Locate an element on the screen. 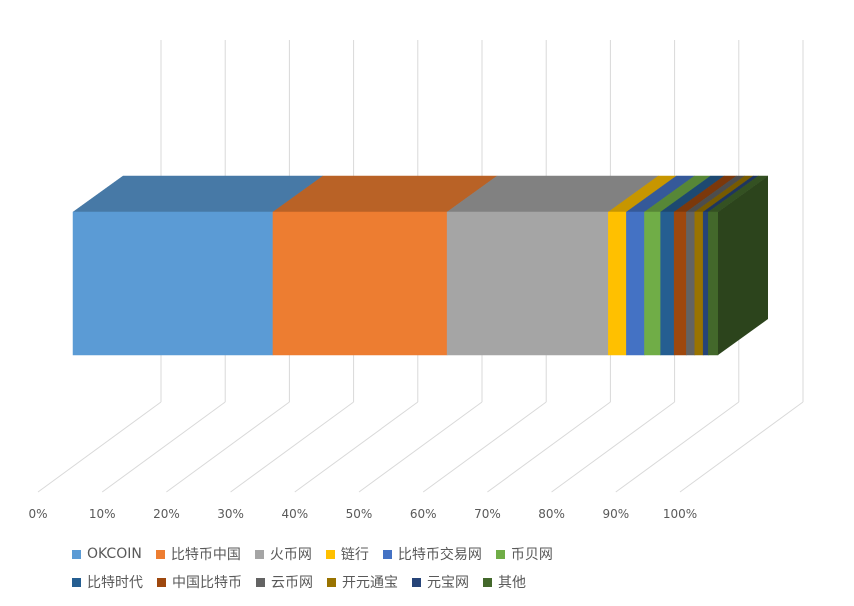 This screenshot has width=854, height=606. legend-item: 比特币中国 is located at coordinates (198, 554).